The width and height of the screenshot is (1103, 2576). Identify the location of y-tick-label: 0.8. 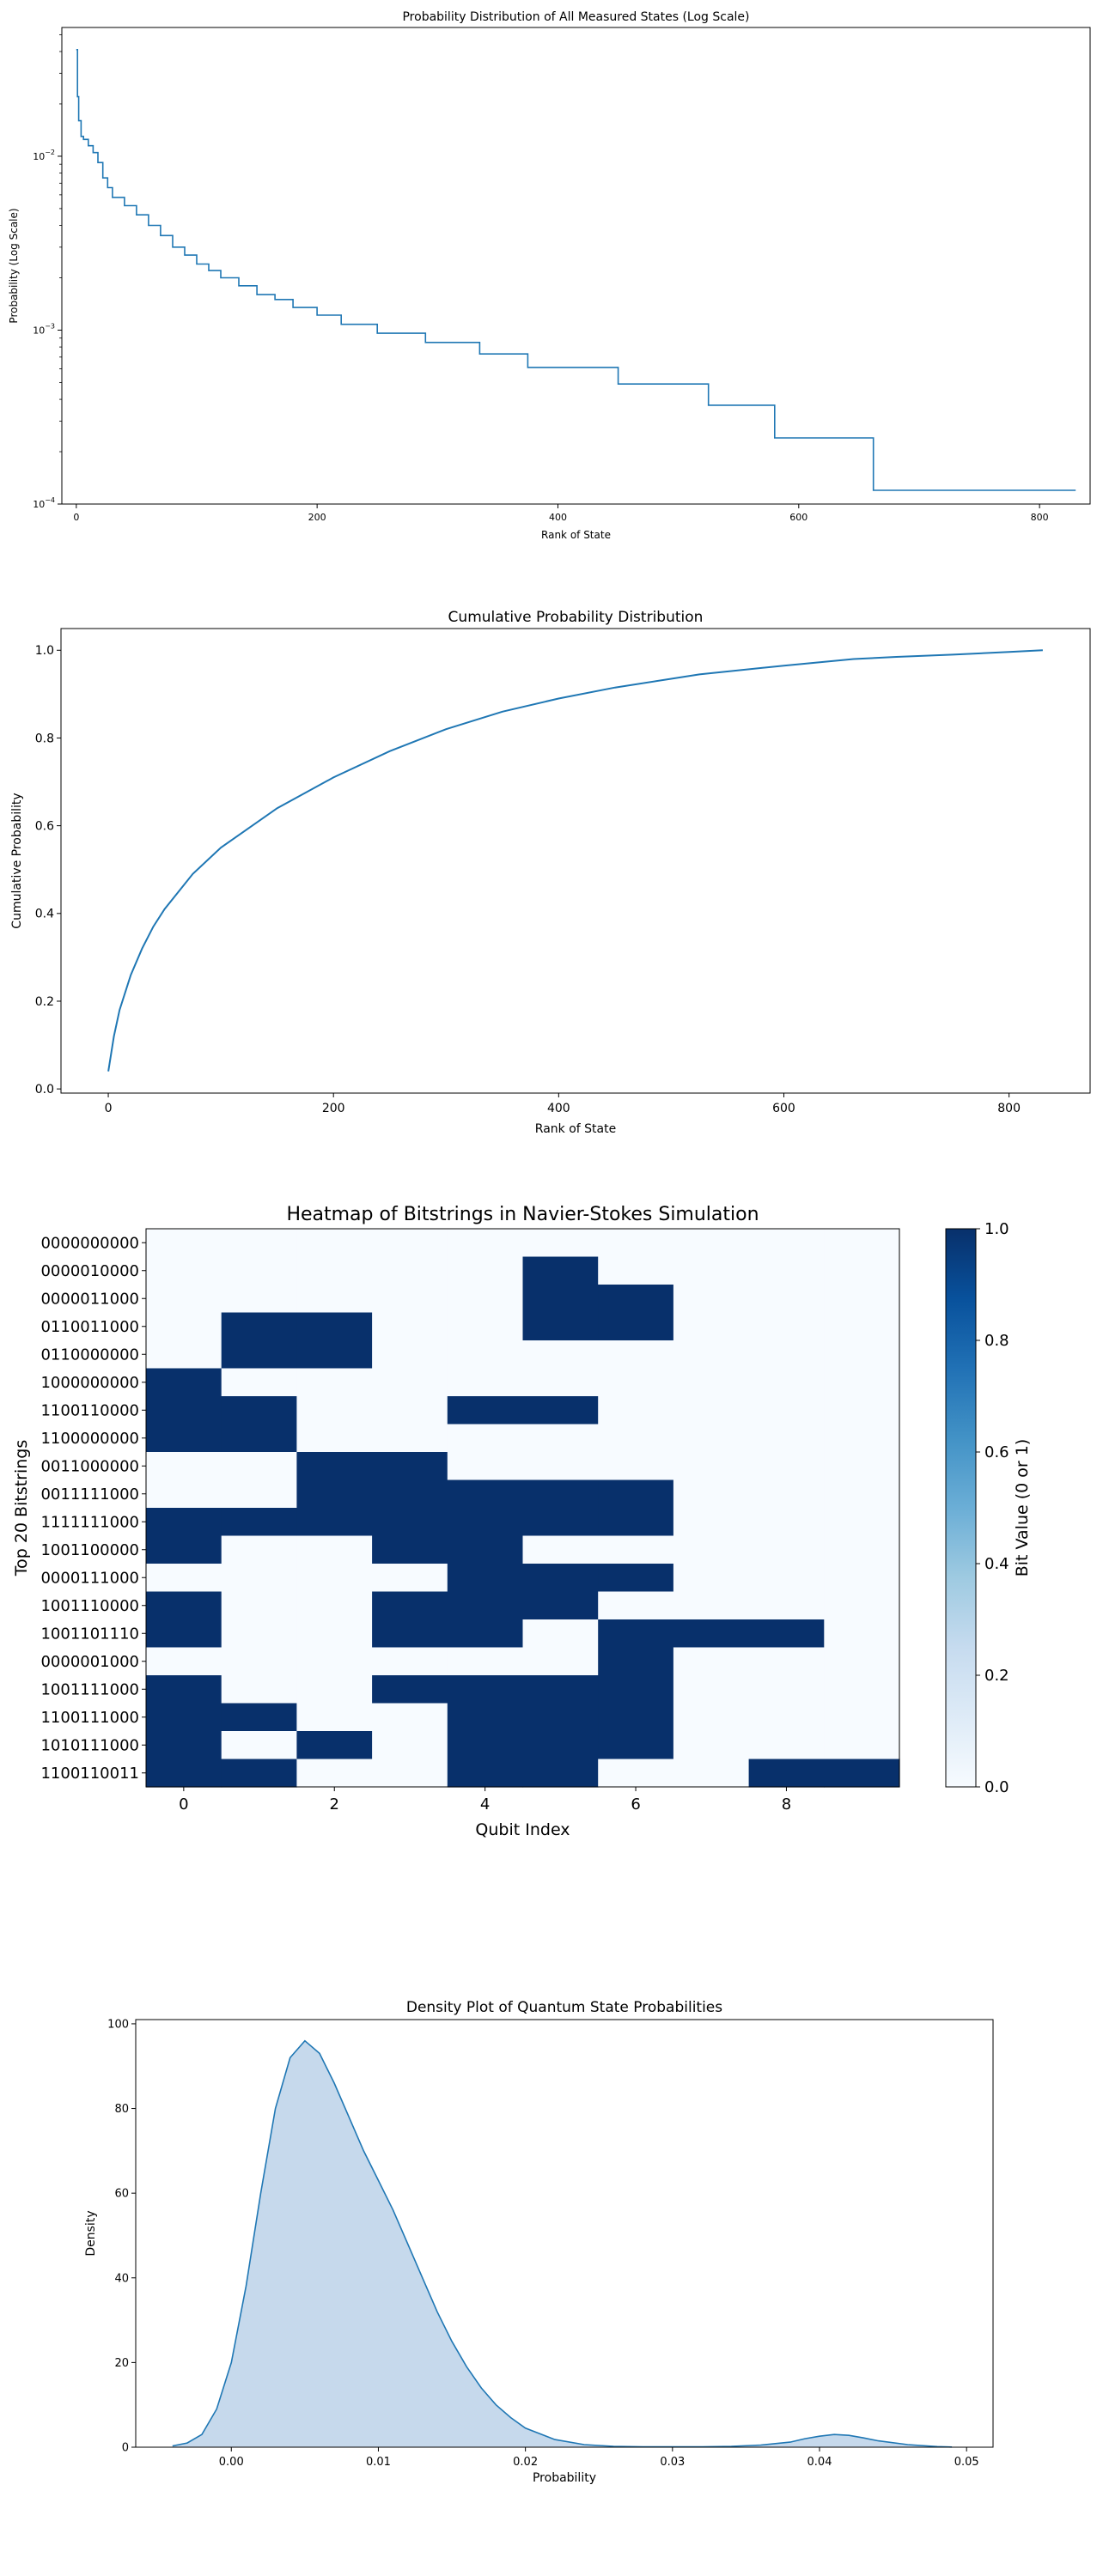
(44, 738).